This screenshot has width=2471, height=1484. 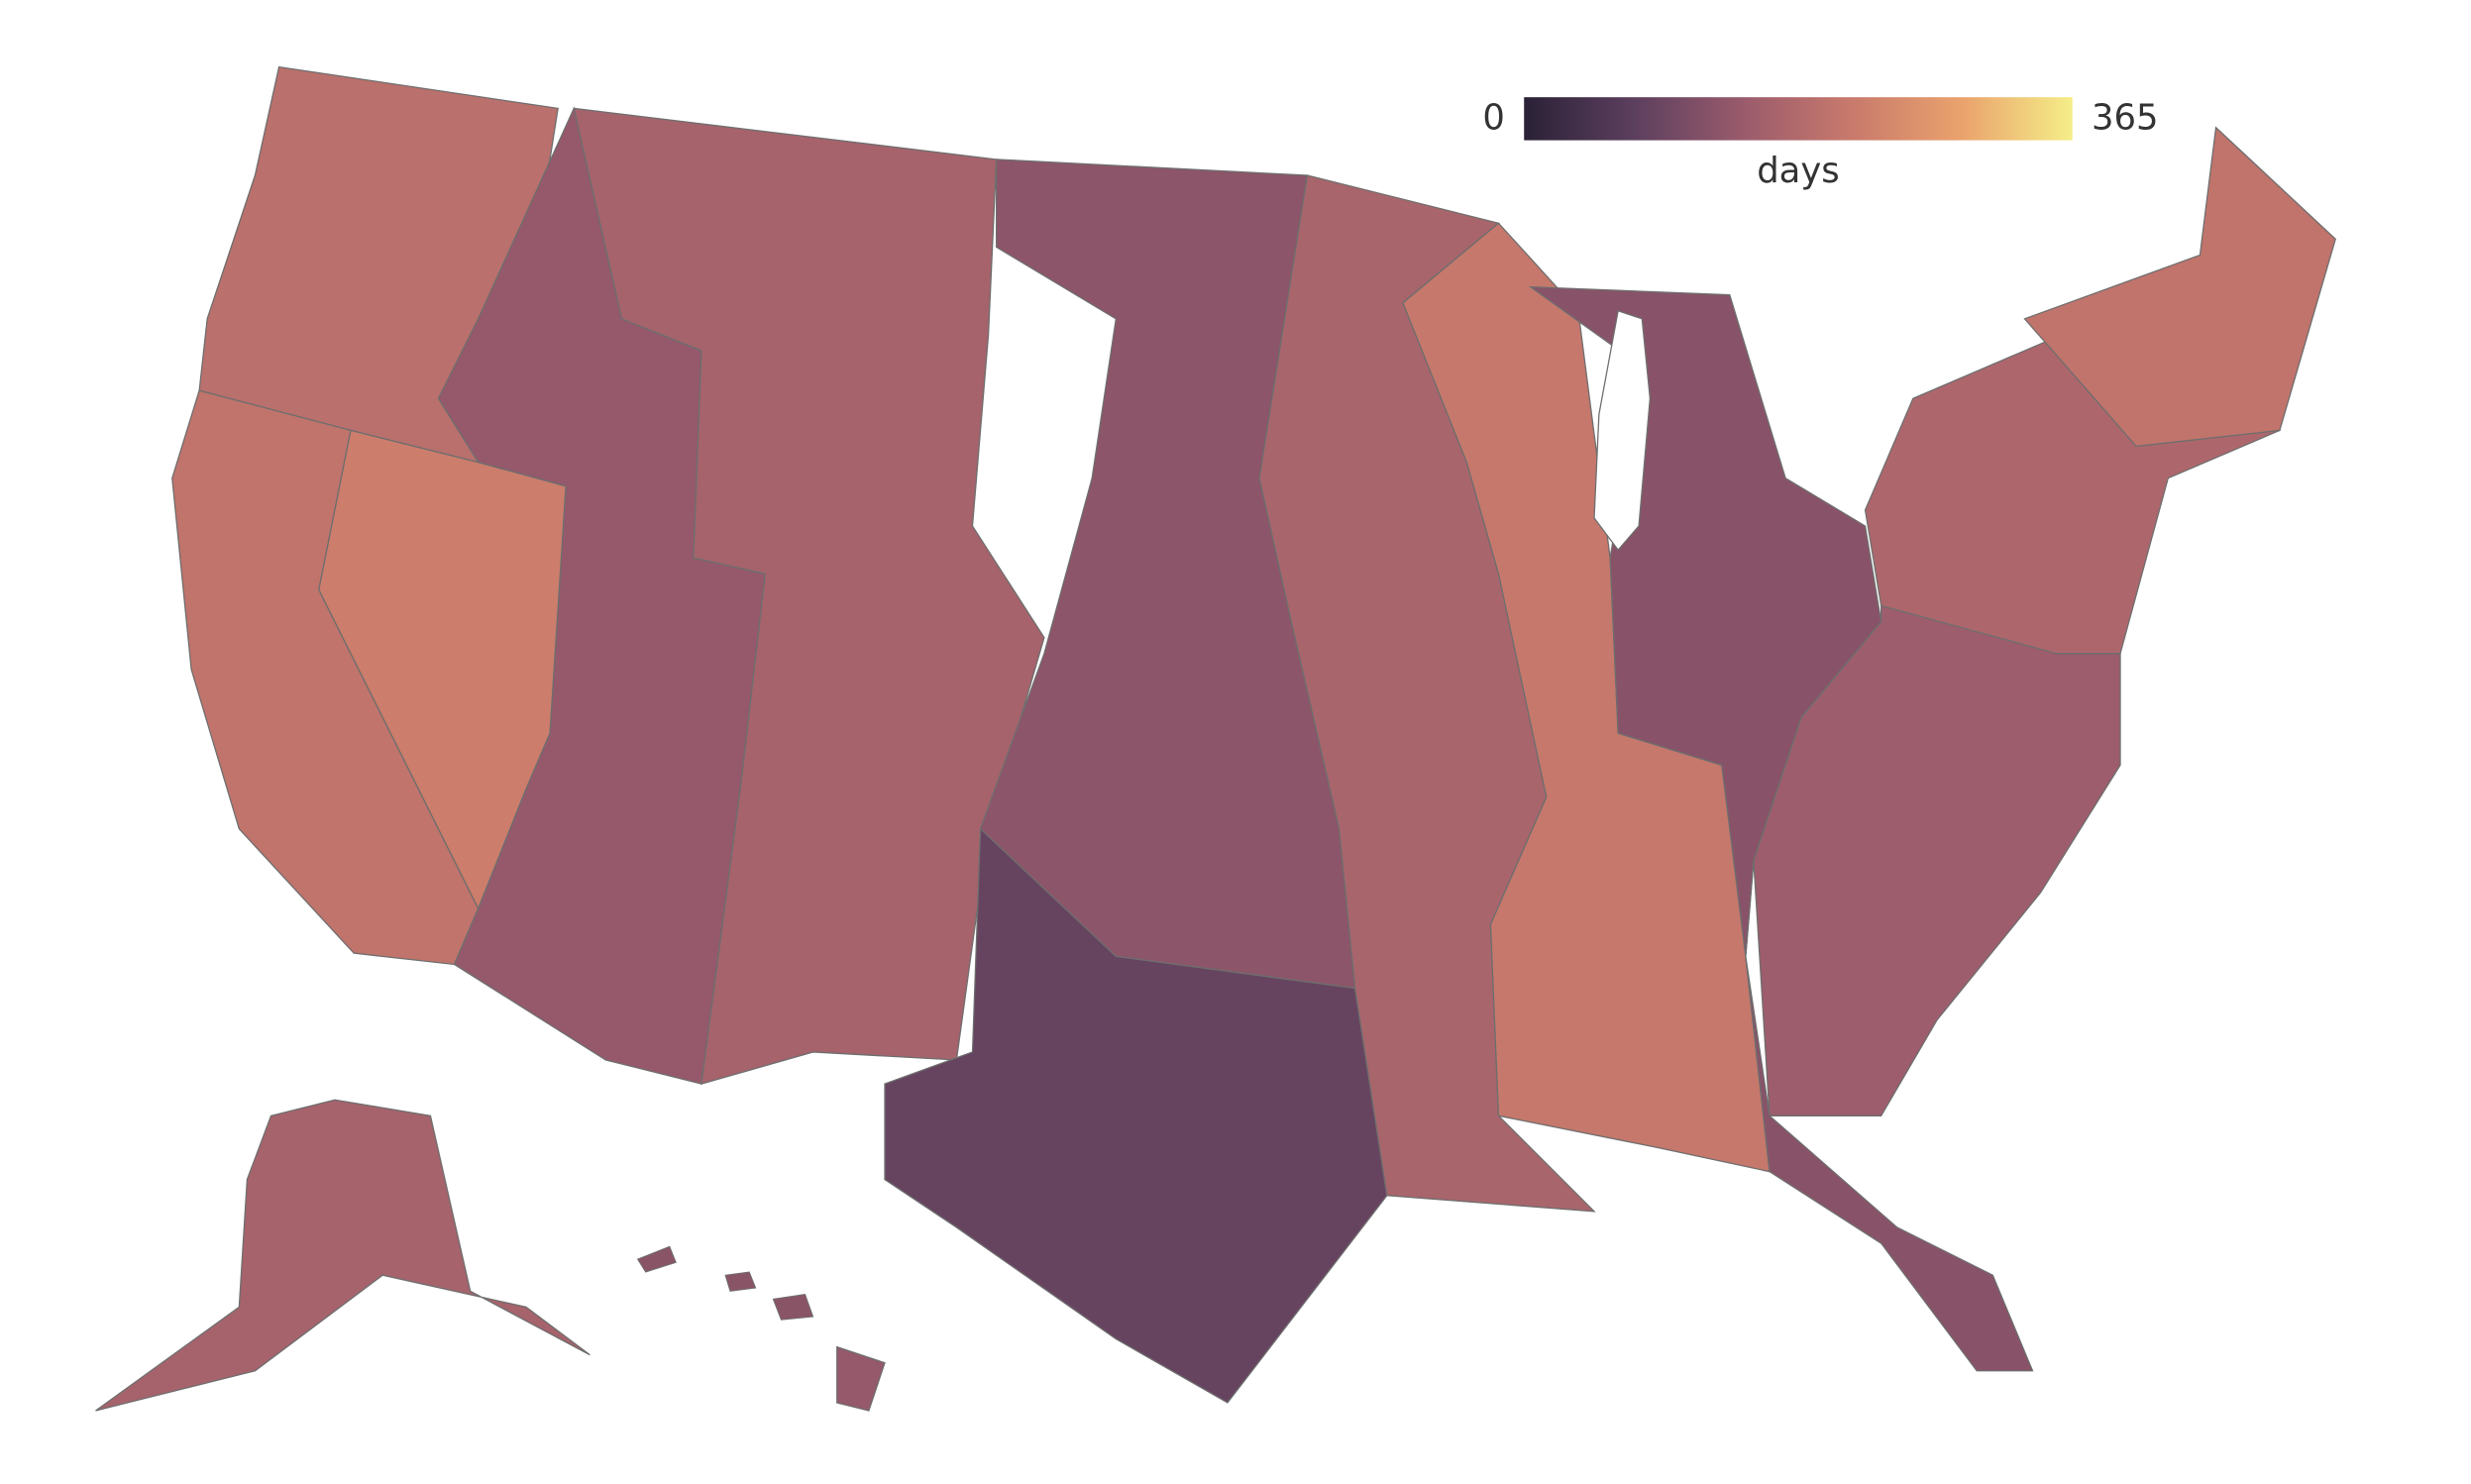 I want to click on colorbar-tick-label: 0, so click(x=1493, y=119).